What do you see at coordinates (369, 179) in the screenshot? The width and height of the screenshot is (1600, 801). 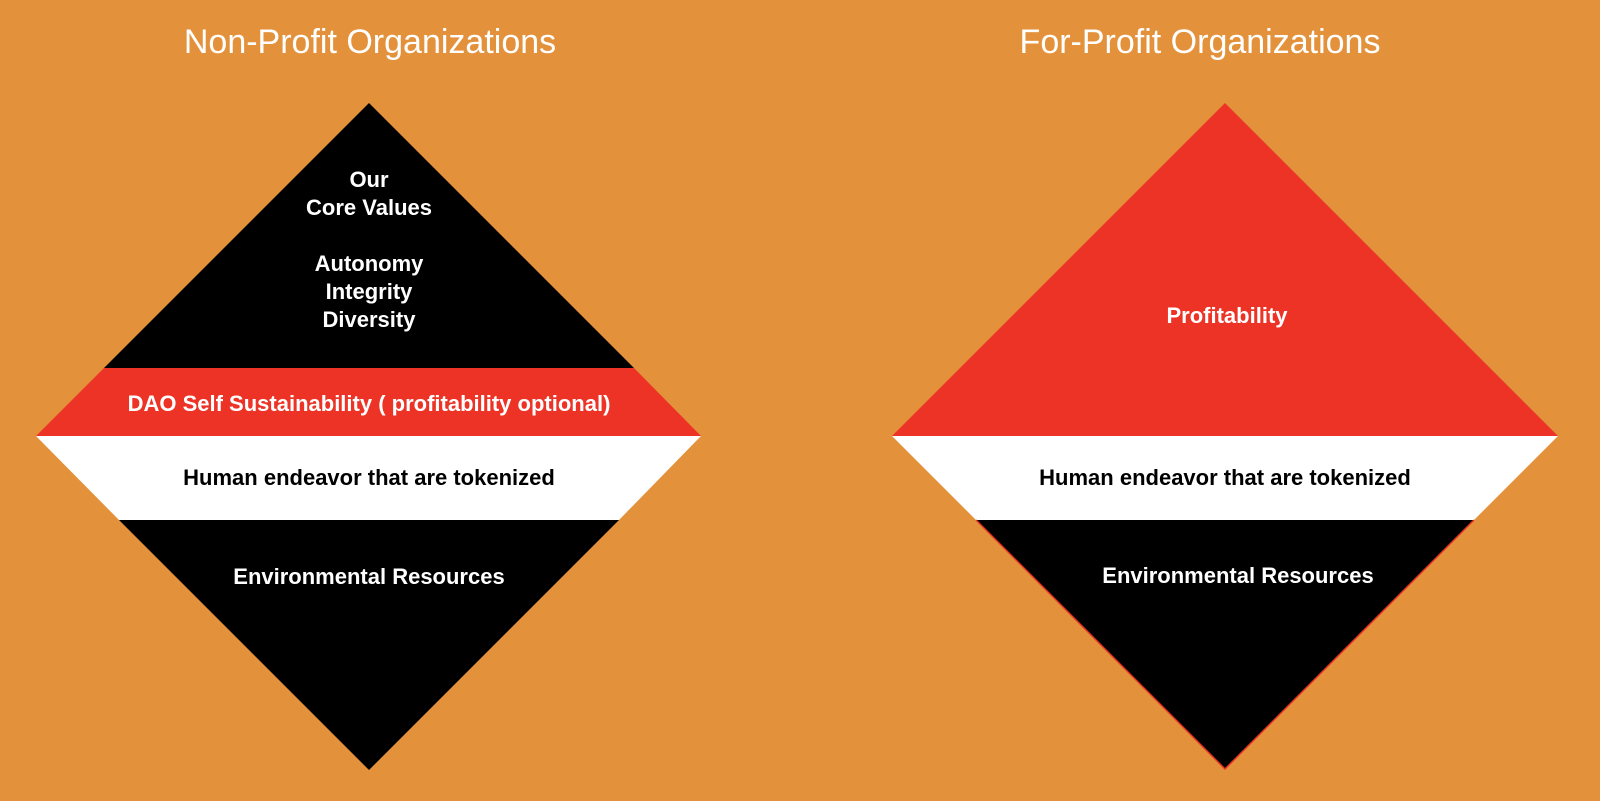 I see `core-values-heading-line1: Our` at bounding box center [369, 179].